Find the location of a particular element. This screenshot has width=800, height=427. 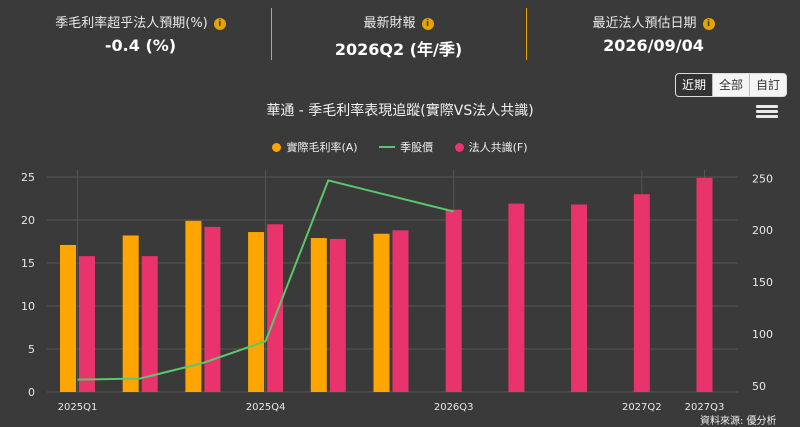

y-left-tick-label: 0 is located at coordinates (31, 392).